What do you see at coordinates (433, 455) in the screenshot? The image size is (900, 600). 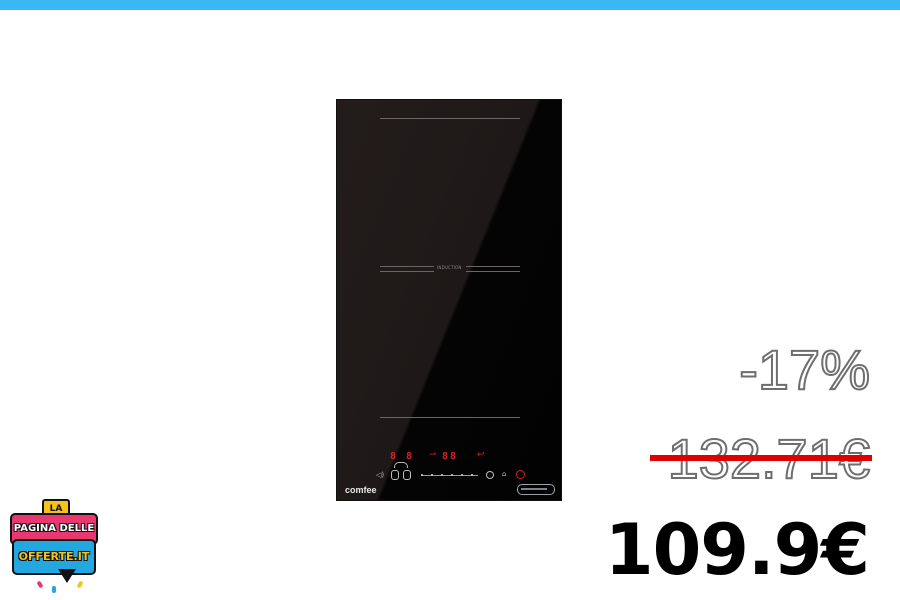 I see `arrow-icon: ⇀` at bounding box center [433, 455].